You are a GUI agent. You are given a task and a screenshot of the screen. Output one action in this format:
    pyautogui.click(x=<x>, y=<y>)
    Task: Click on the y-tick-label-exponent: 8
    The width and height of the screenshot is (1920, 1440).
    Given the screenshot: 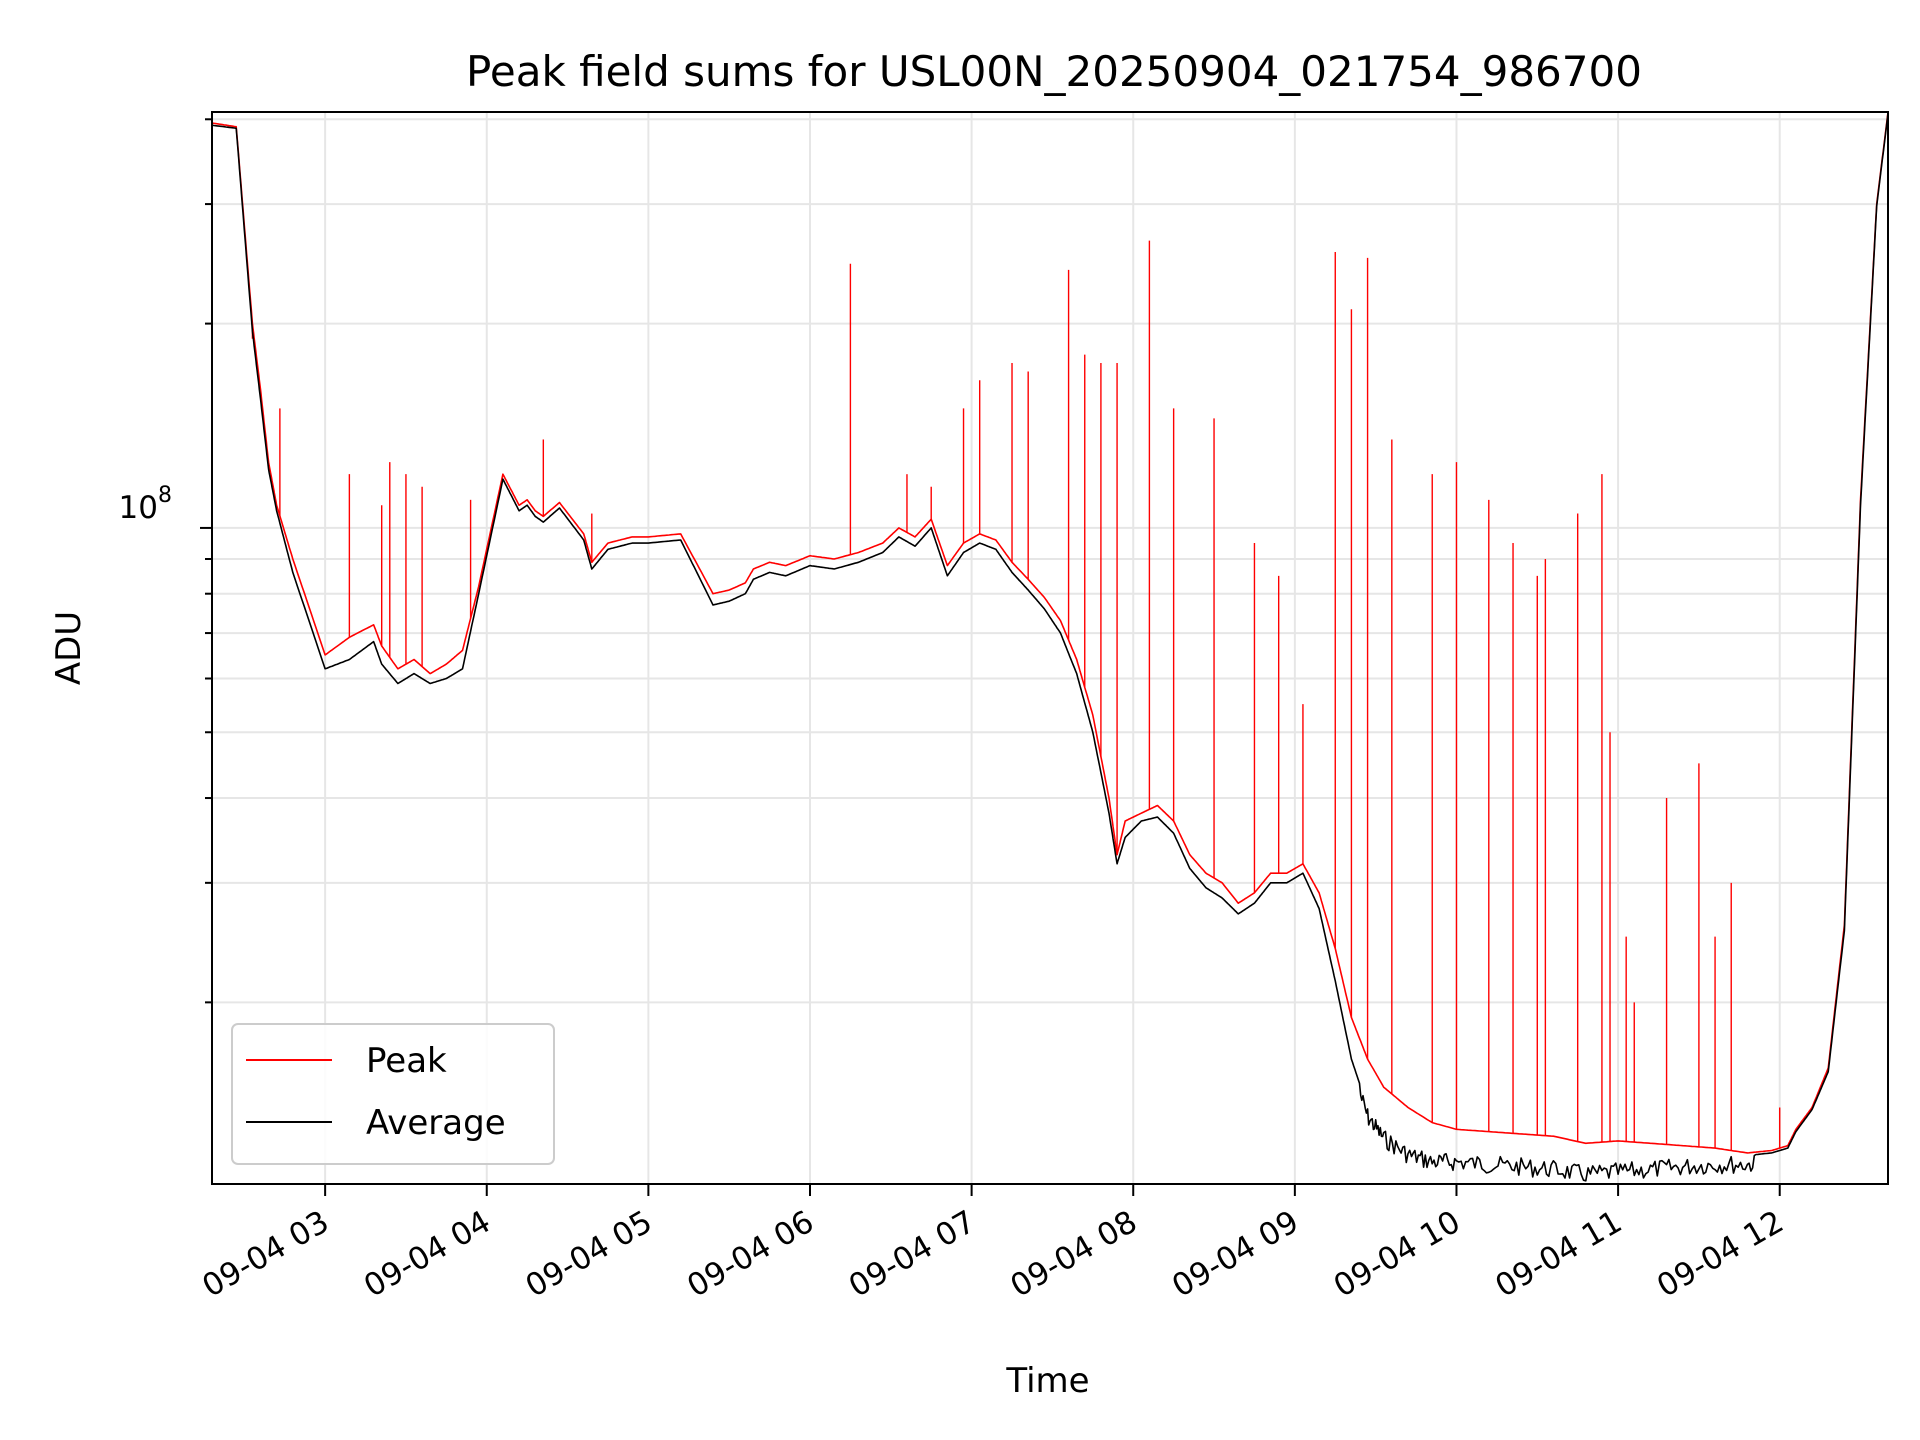 What is the action you would take?
    pyautogui.click(x=165, y=495)
    